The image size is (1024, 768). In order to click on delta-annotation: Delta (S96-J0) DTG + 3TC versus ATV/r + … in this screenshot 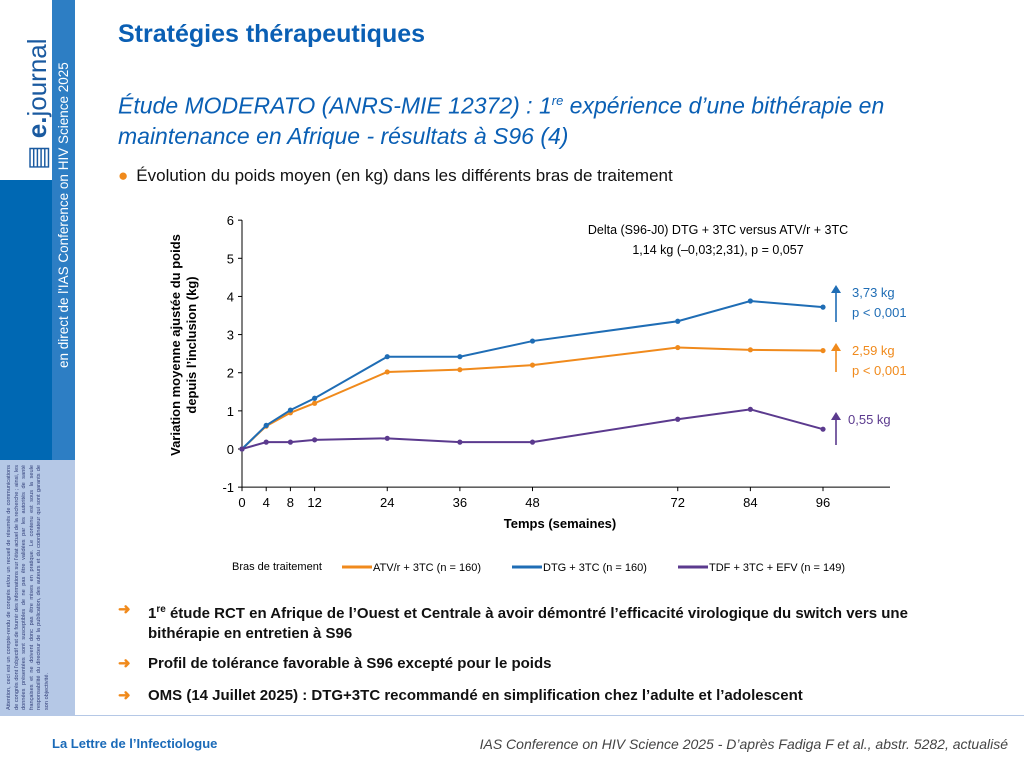, I will do `click(718, 230)`.